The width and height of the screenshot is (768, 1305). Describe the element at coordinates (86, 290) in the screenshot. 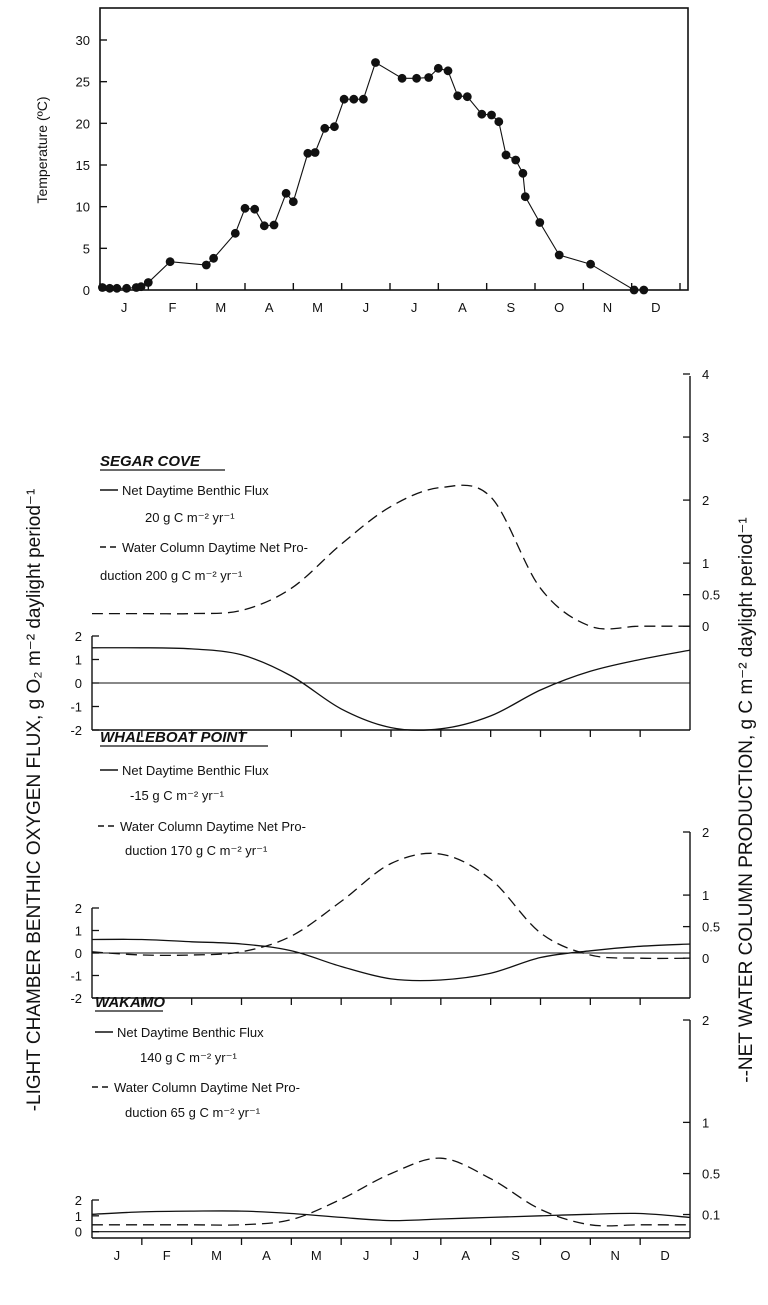

I see `temperature-y-tick-label: 0` at that location.